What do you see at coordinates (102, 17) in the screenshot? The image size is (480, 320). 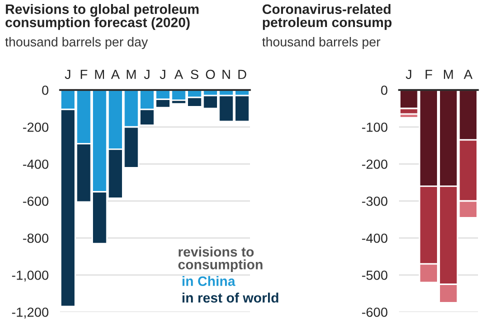 I see `chart-title: Revisions to global petroleum consumption forecast (2020)` at bounding box center [102, 17].